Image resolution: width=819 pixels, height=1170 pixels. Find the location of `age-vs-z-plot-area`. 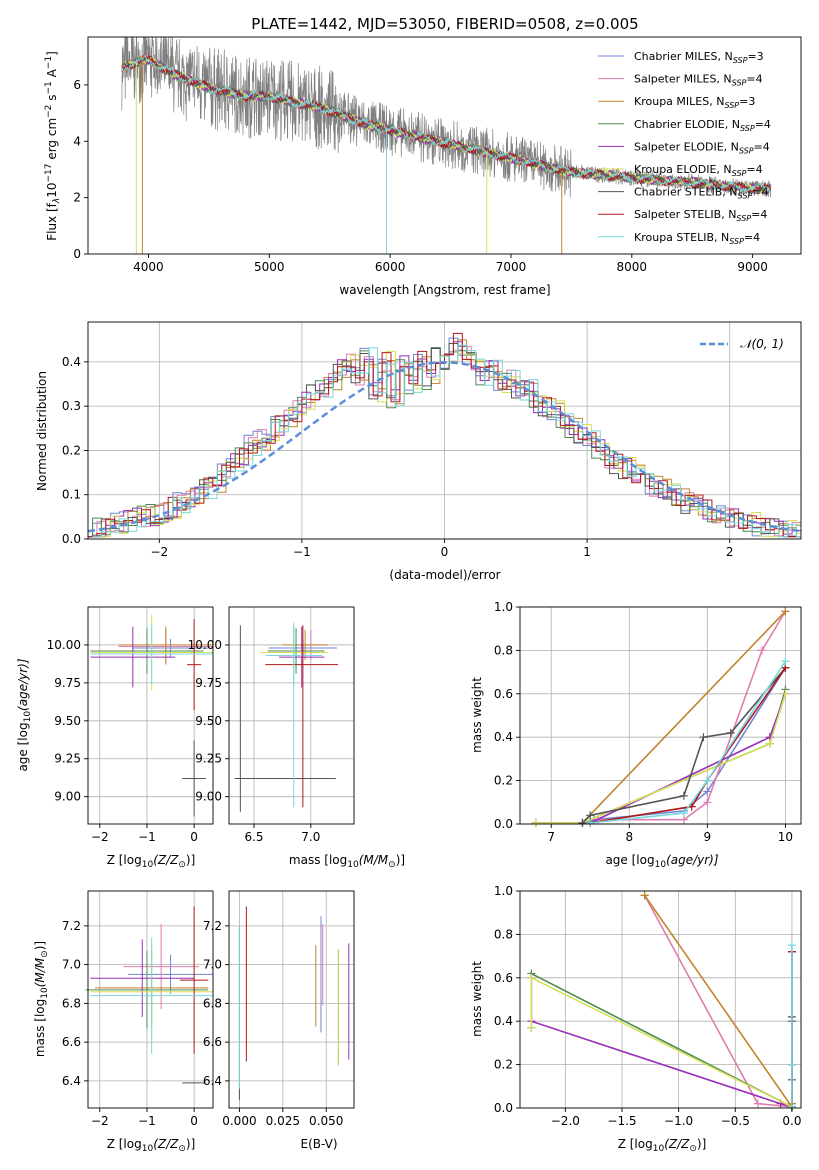

age-vs-z-plot-area is located at coordinates (151, 715).